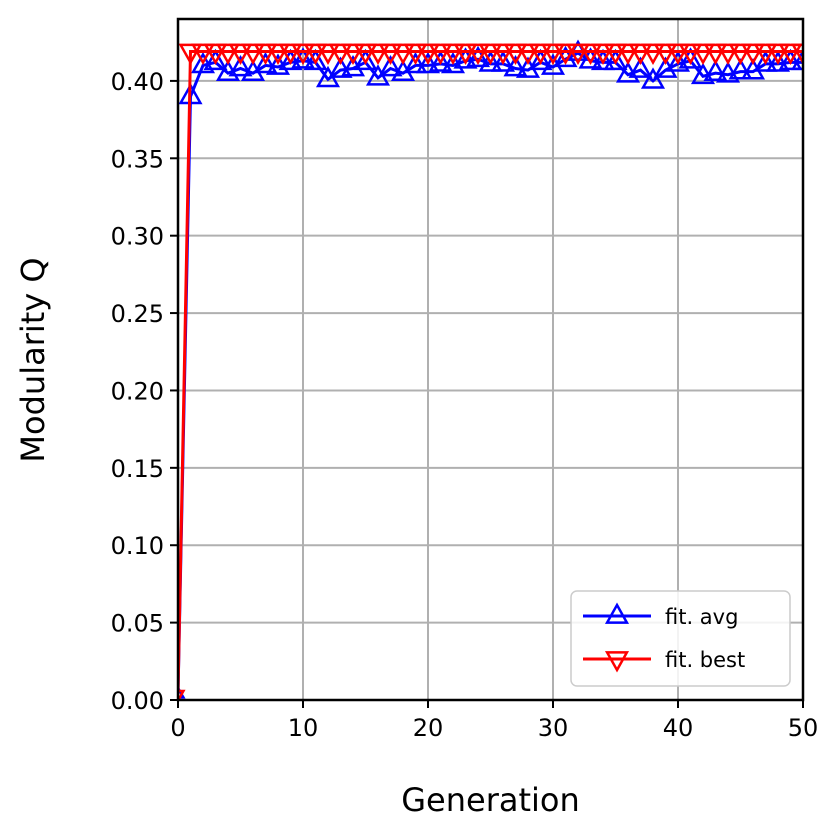 Image resolution: width=839 pixels, height=836 pixels. I want to click on x-tick-label: 50, so click(803, 728).